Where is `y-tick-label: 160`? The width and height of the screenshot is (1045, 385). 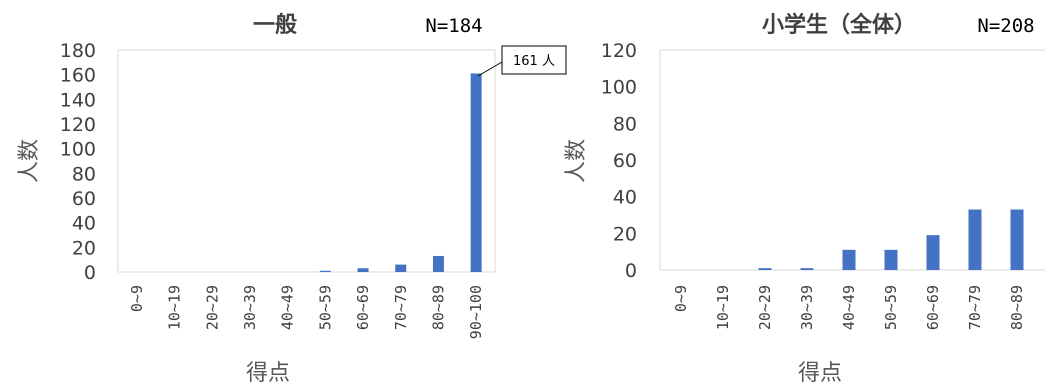
y-tick-label: 160 is located at coordinates (78, 76).